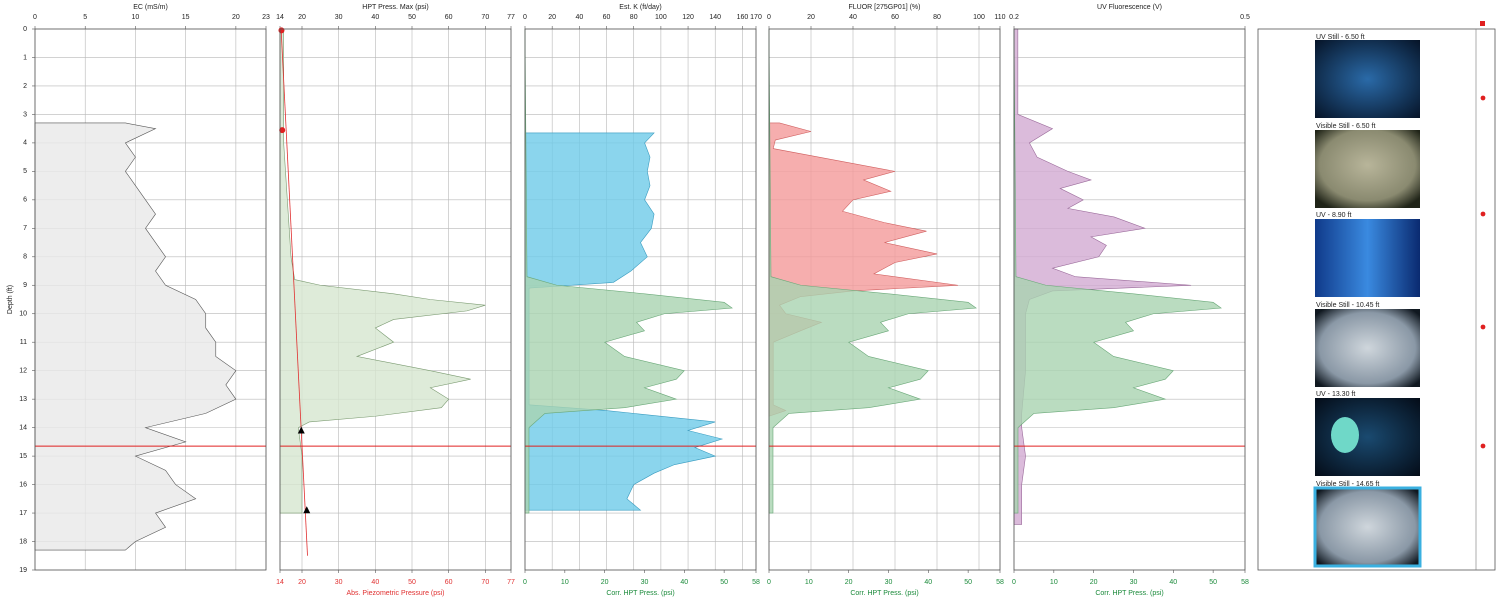 The height and width of the screenshot is (600, 1500). What do you see at coordinates (25, 57) in the screenshot?
I see `y-tick-label: 1` at bounding box center [25, 57].